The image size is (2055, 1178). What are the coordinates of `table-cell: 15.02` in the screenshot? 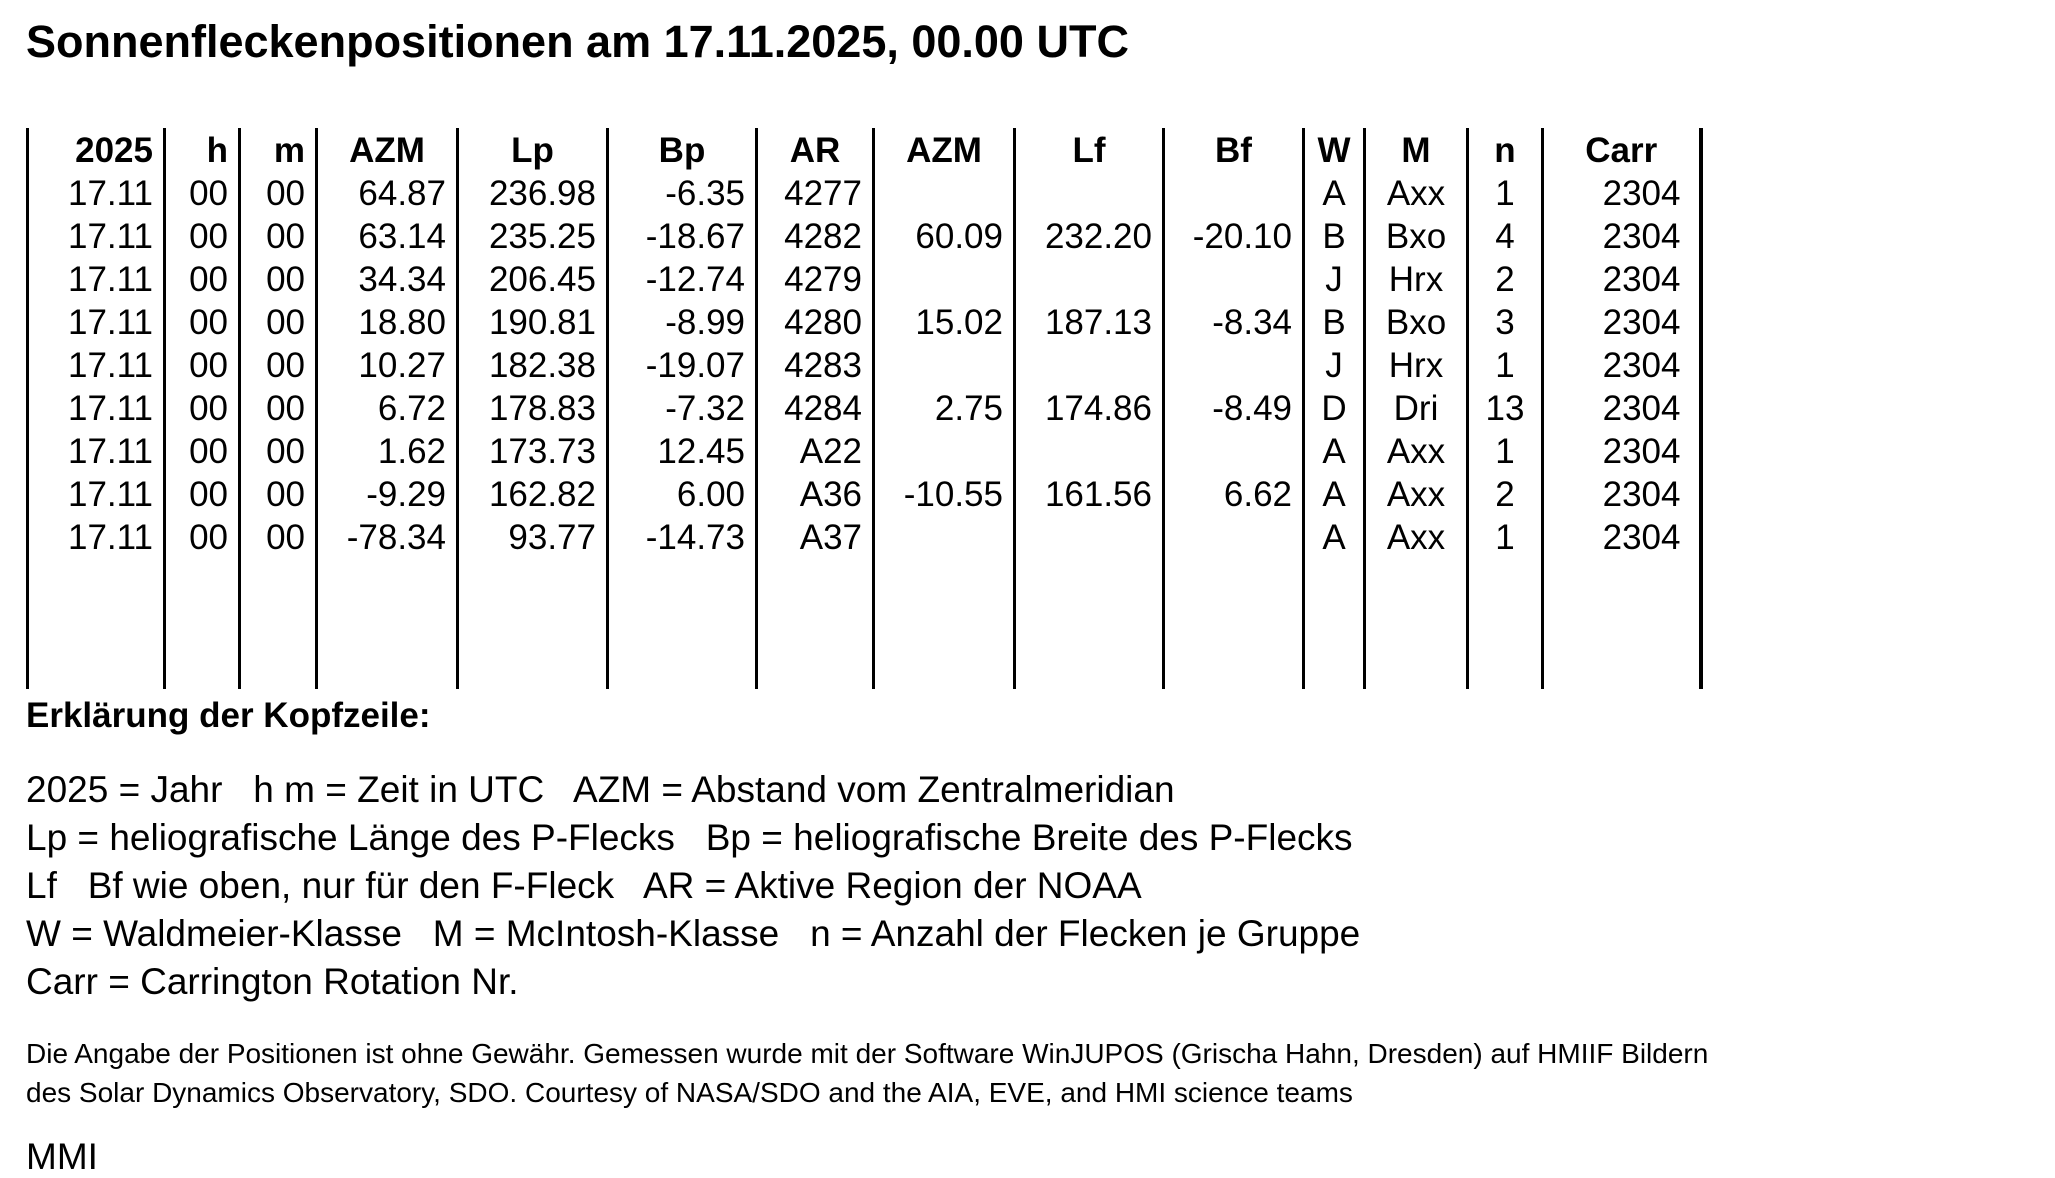 It's located at (944, 322).